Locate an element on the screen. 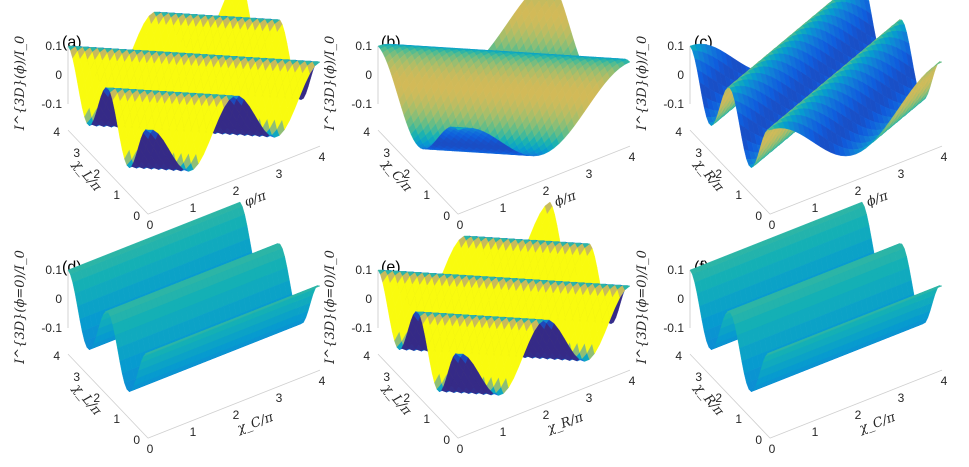 The height and width of the screenshot is (467, 969). x-axis-label: χ_C/π is located at coordinates (255, 423).